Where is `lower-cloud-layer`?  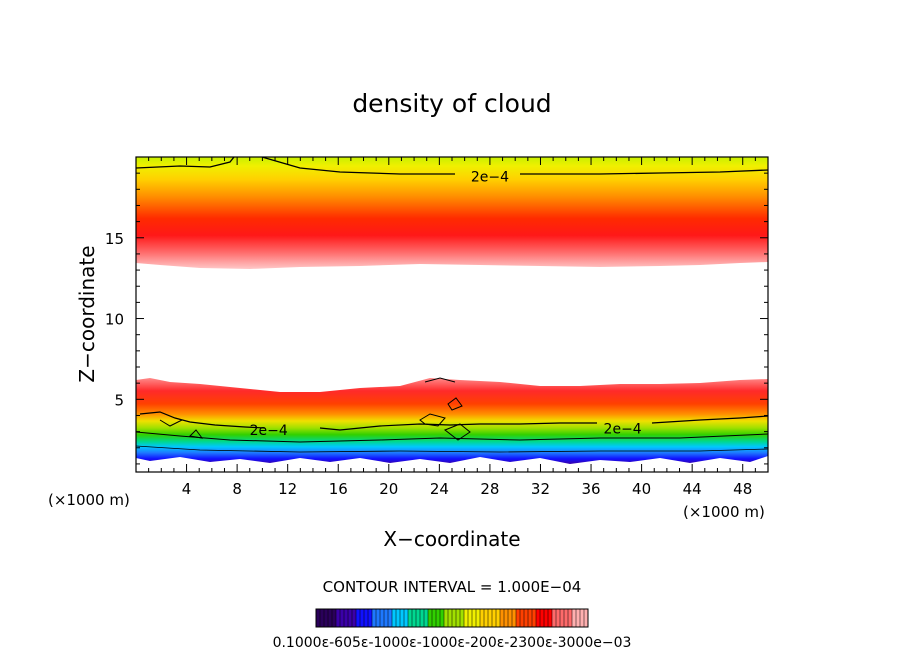 lower-cloud-layer is located at coordinates (452, 421).